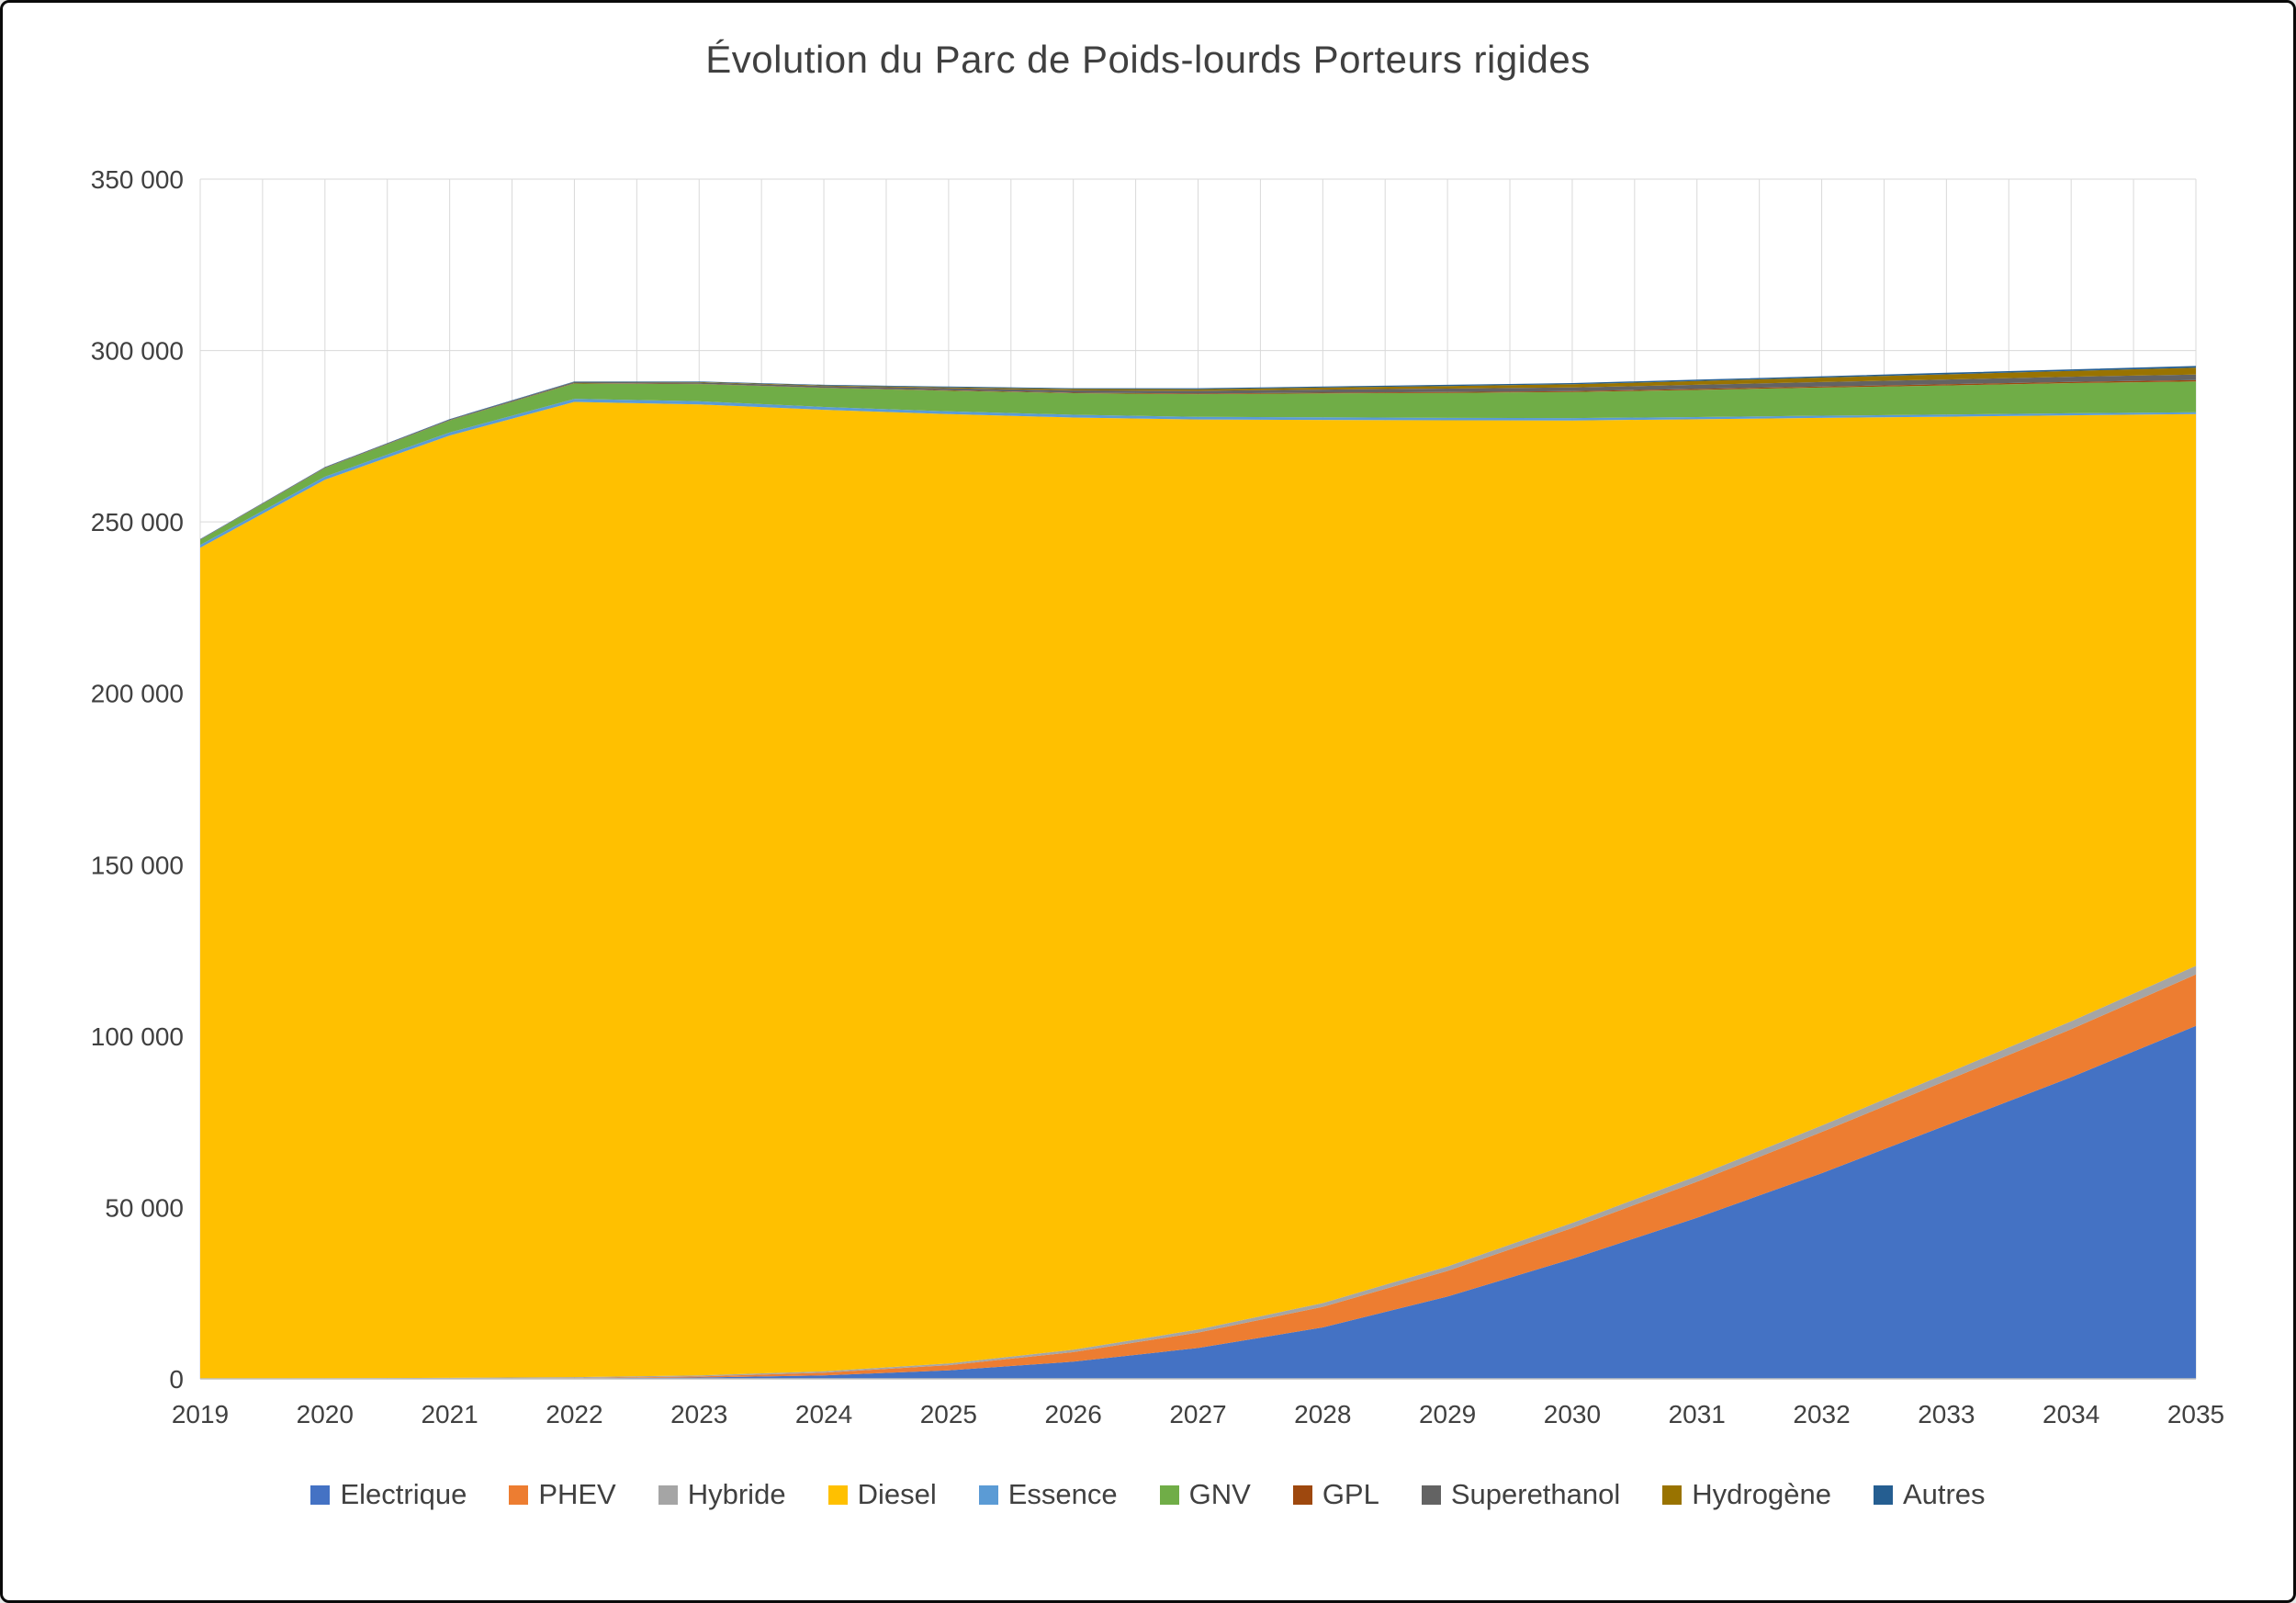  What do you see at coordinates (824, 1414) in the screenshot?
I see `x-axis-tick-label: 2024` at bounding box center [824, 1414].